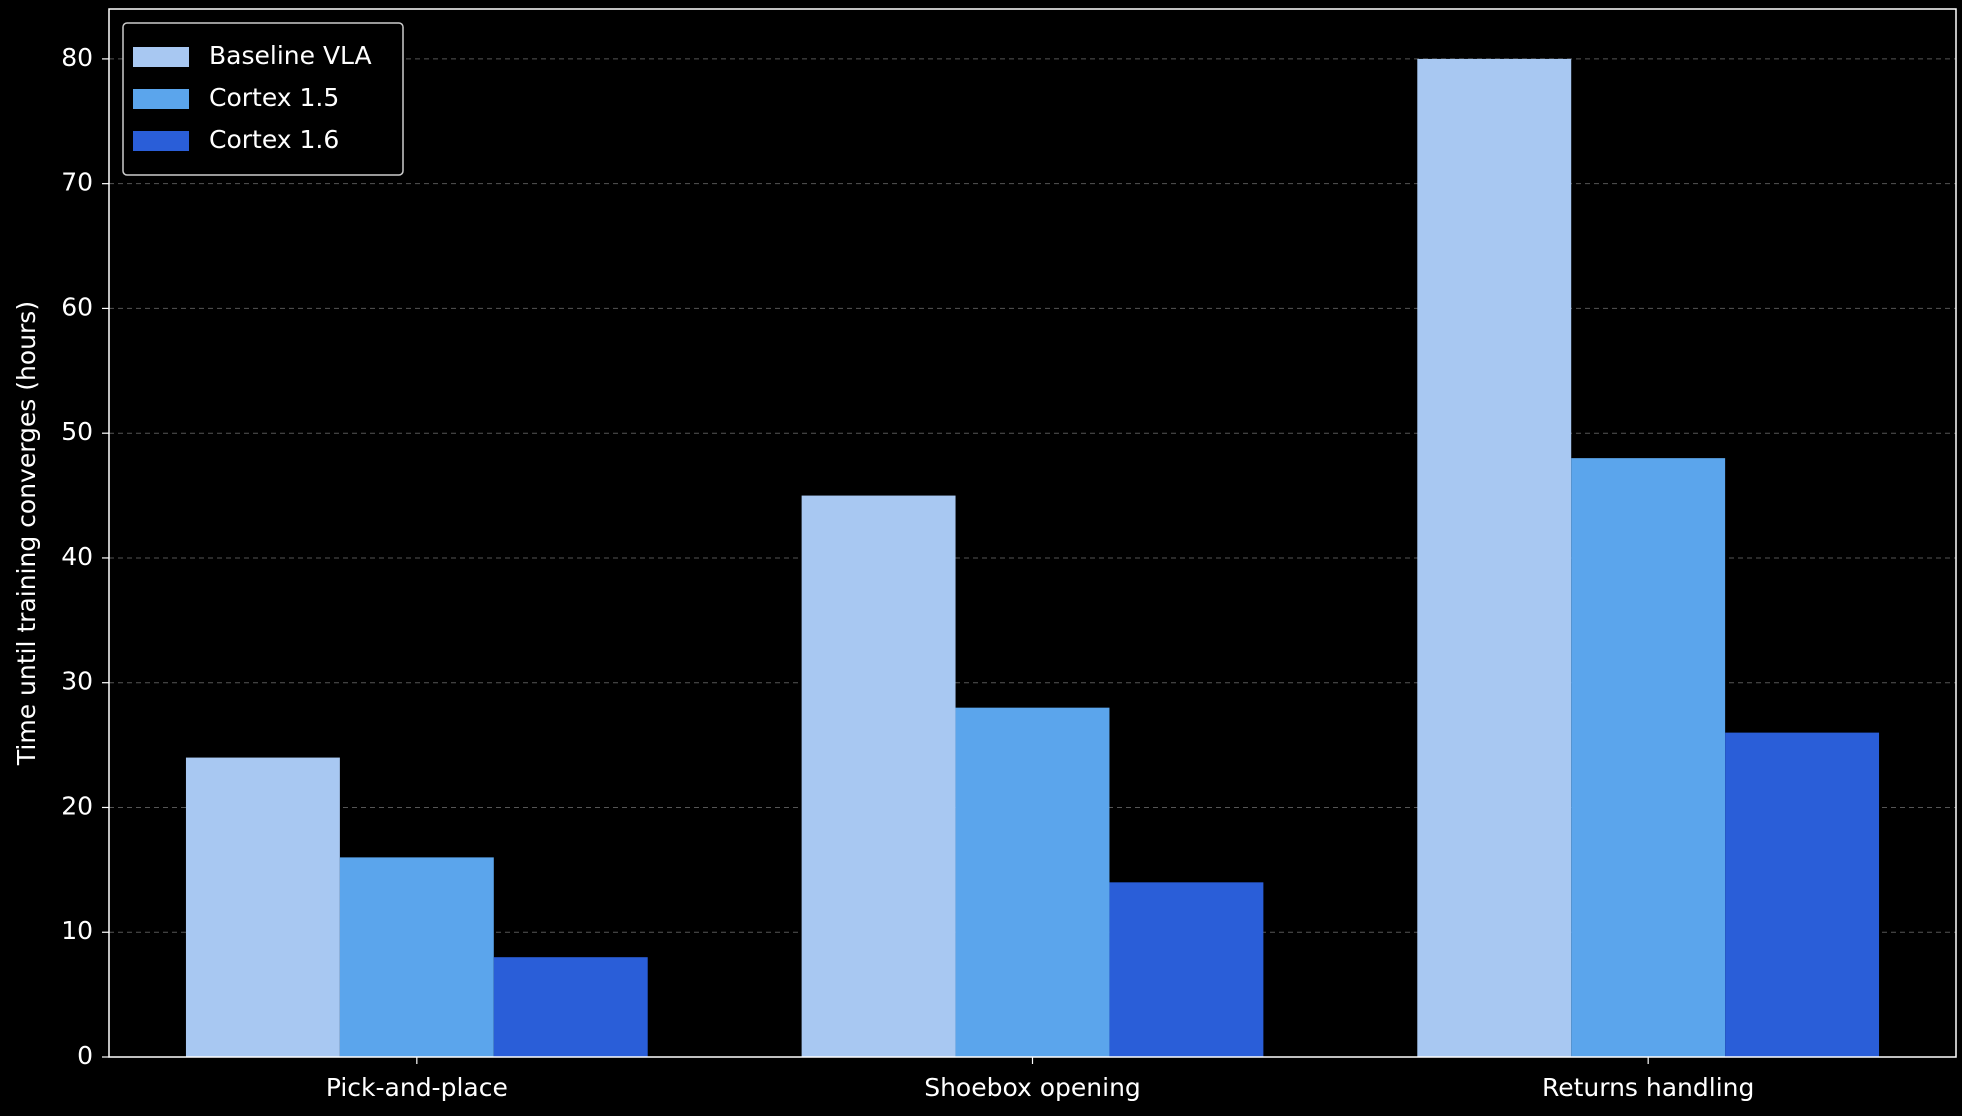 The height and width of the screenshot is (1116, 1962). I want to click on y-tick-label: 20, so click(77, 805).